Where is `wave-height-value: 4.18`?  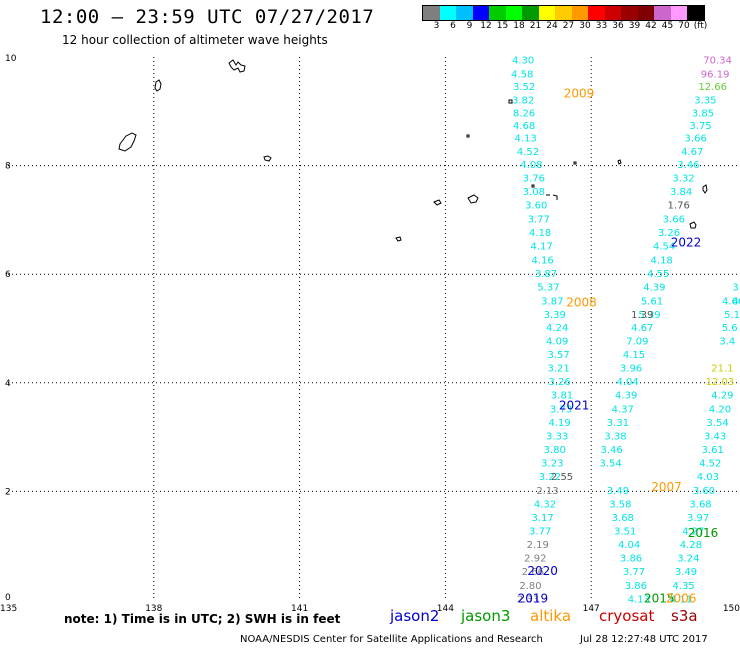 wave-height-value: 4.18 is located at coordinates (662, 261).